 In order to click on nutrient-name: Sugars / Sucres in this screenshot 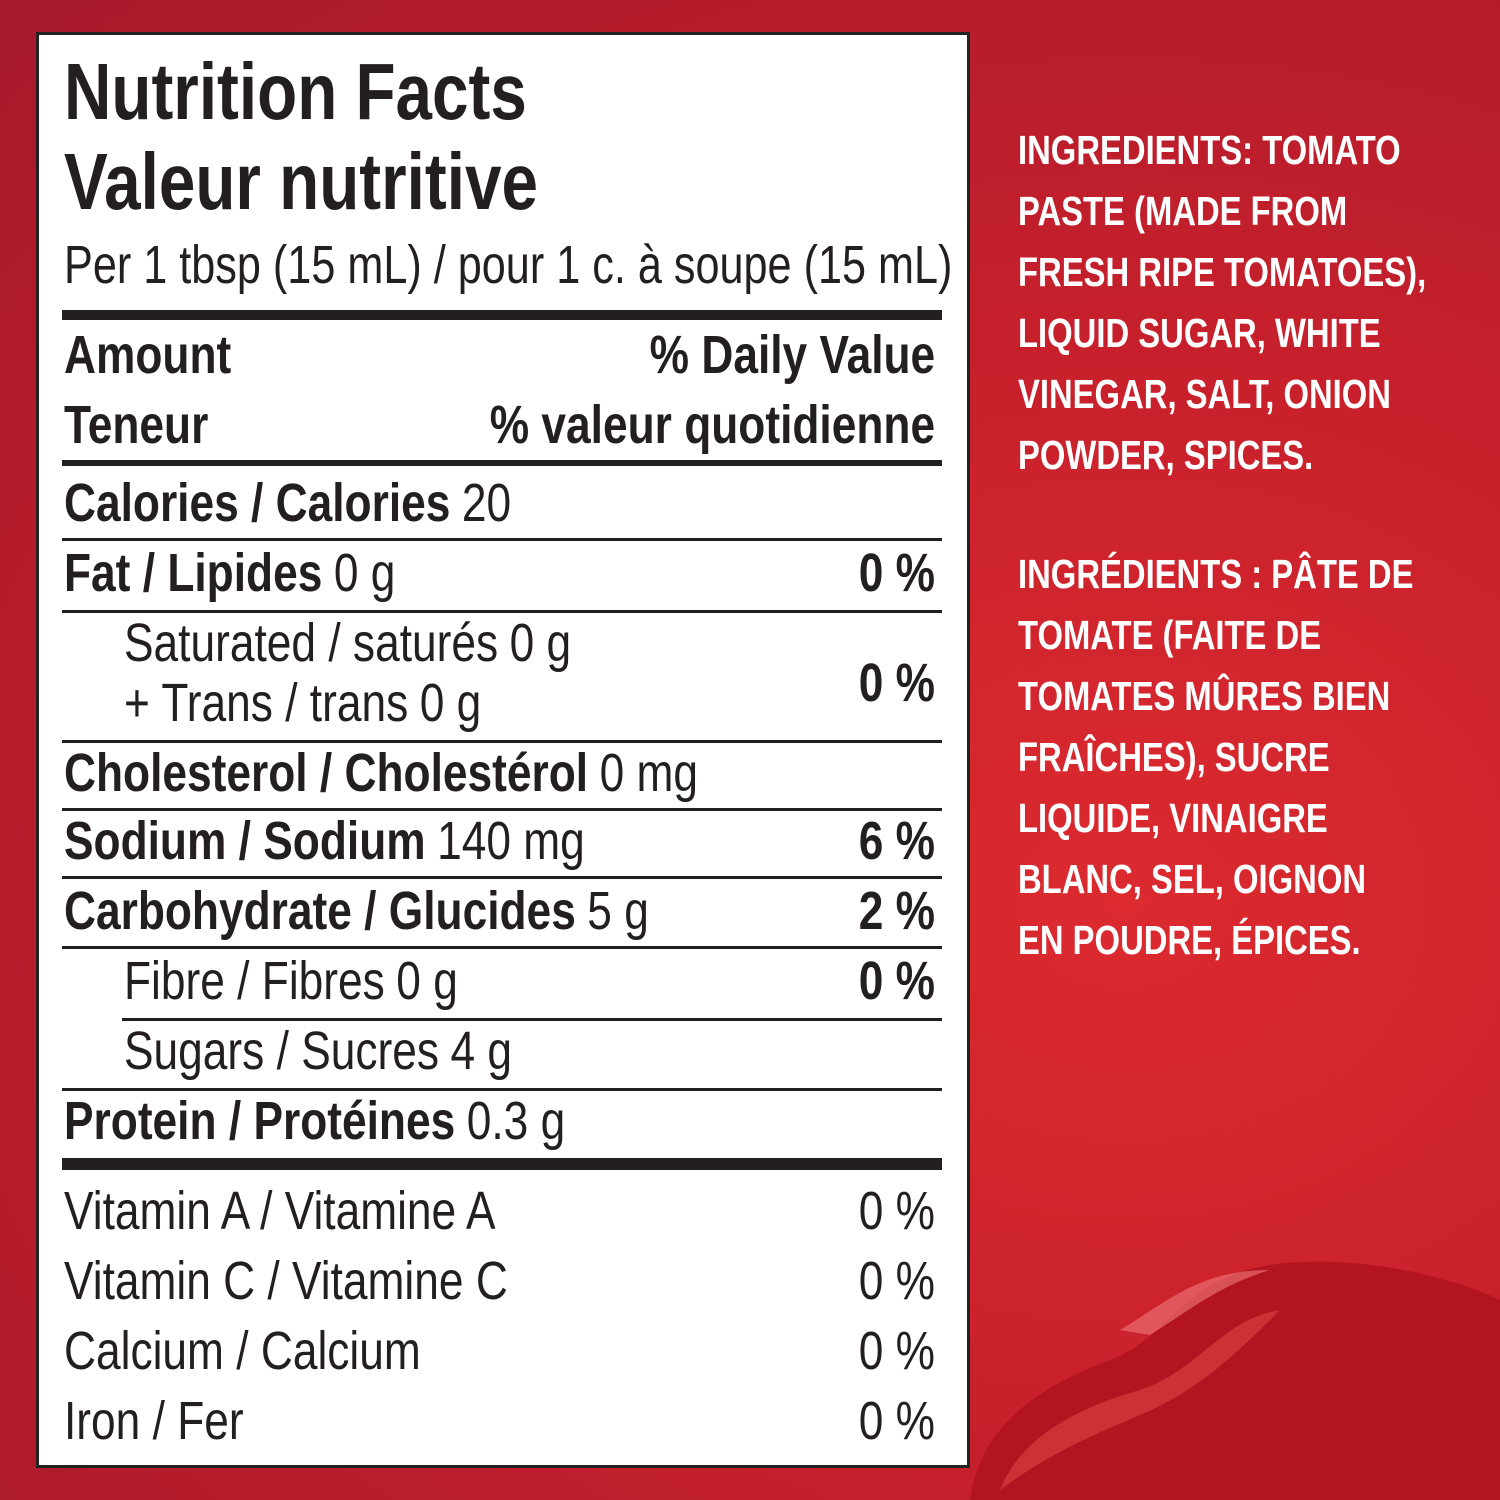, I will do `click(282, 1051)`.